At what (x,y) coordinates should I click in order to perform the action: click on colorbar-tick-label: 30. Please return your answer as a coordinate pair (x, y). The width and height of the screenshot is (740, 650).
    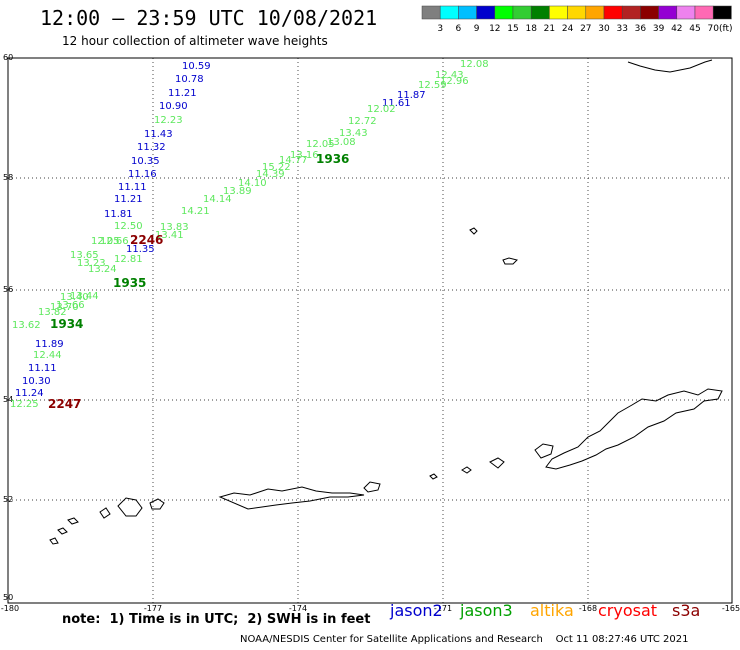
    Looking at the image, I should click on (604, 29).